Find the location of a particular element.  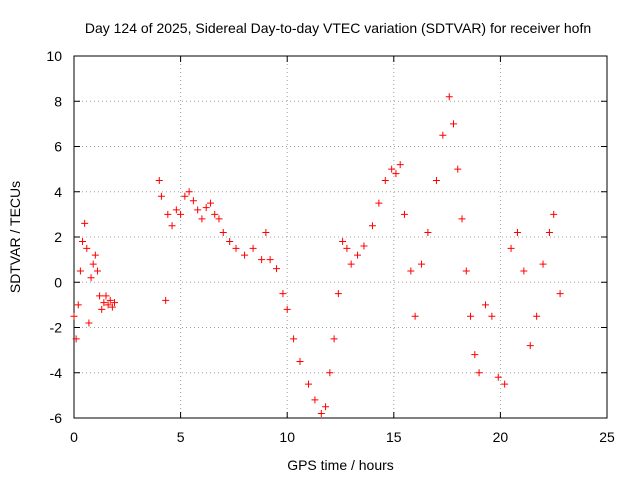

x-tick-label: 10 is located at coordinates (287, 437).